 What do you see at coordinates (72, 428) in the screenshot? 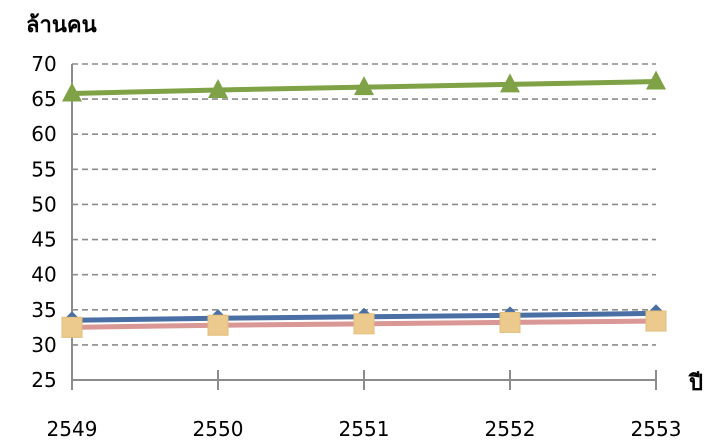
I see `x-tick-label: 2549` at bounding box center [72, 428].